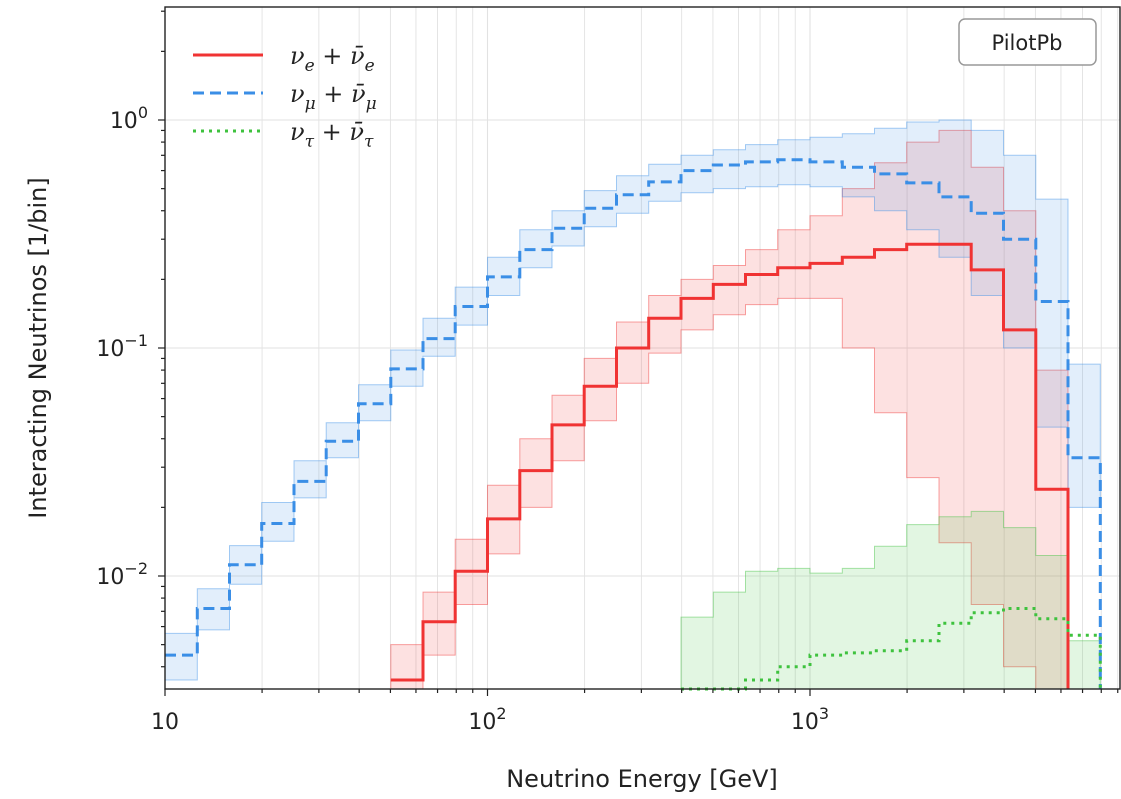 This screenshot has width=1121, height=799. Describe the element at coordinates (332, 135) in the screenshot. I see `legend-label-2: ντ + ν̄τ` at that location.